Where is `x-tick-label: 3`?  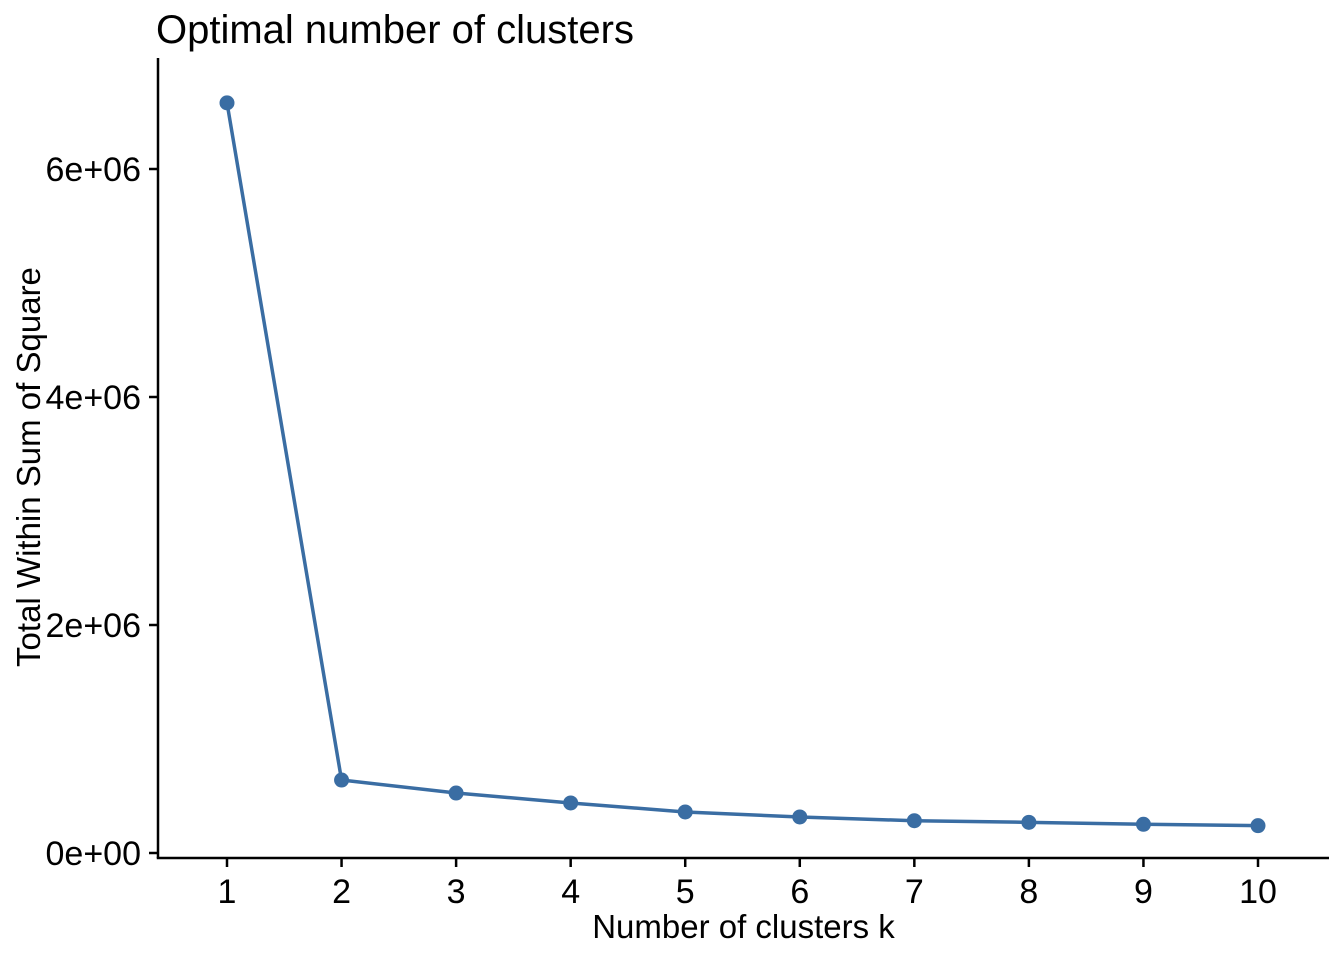 x-tick-label: 3 is located at coordinates (456, 892).